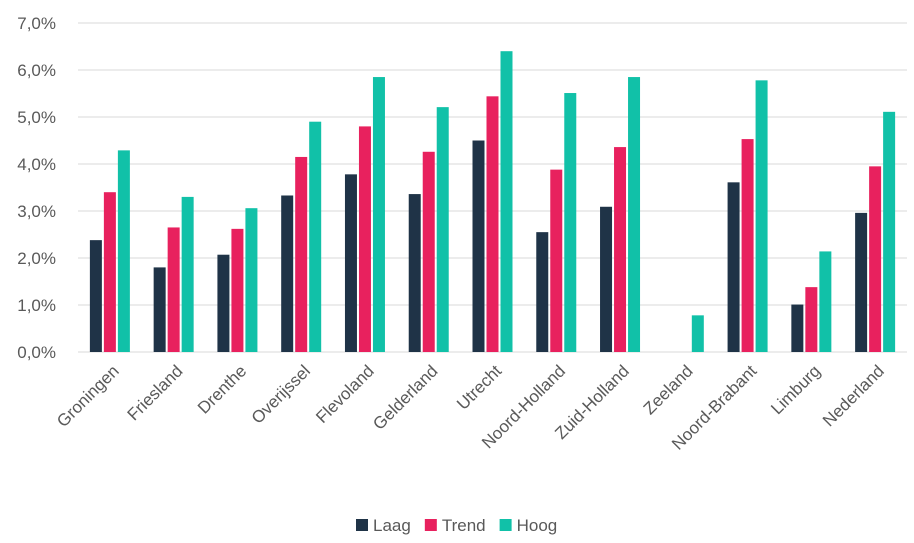  I want to click on bar-hoog-flevoland, so click(378, 215).